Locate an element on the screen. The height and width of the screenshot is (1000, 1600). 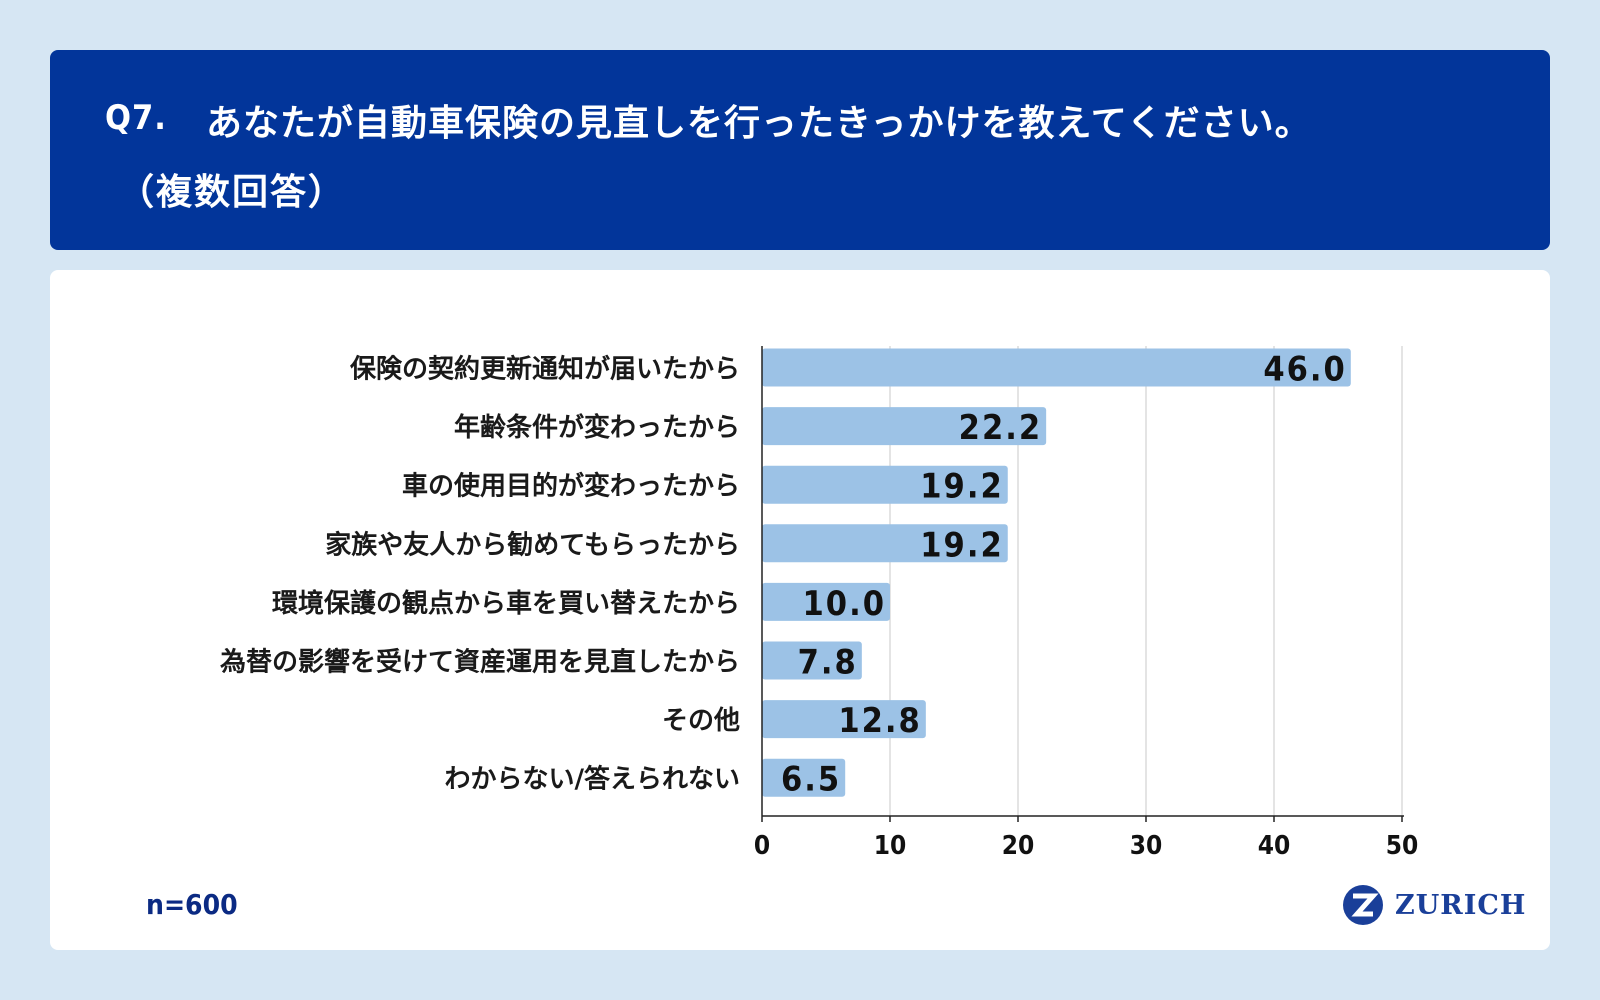
category-label-1: 年齢条件が変わったから is located at coordinates (597, 427).